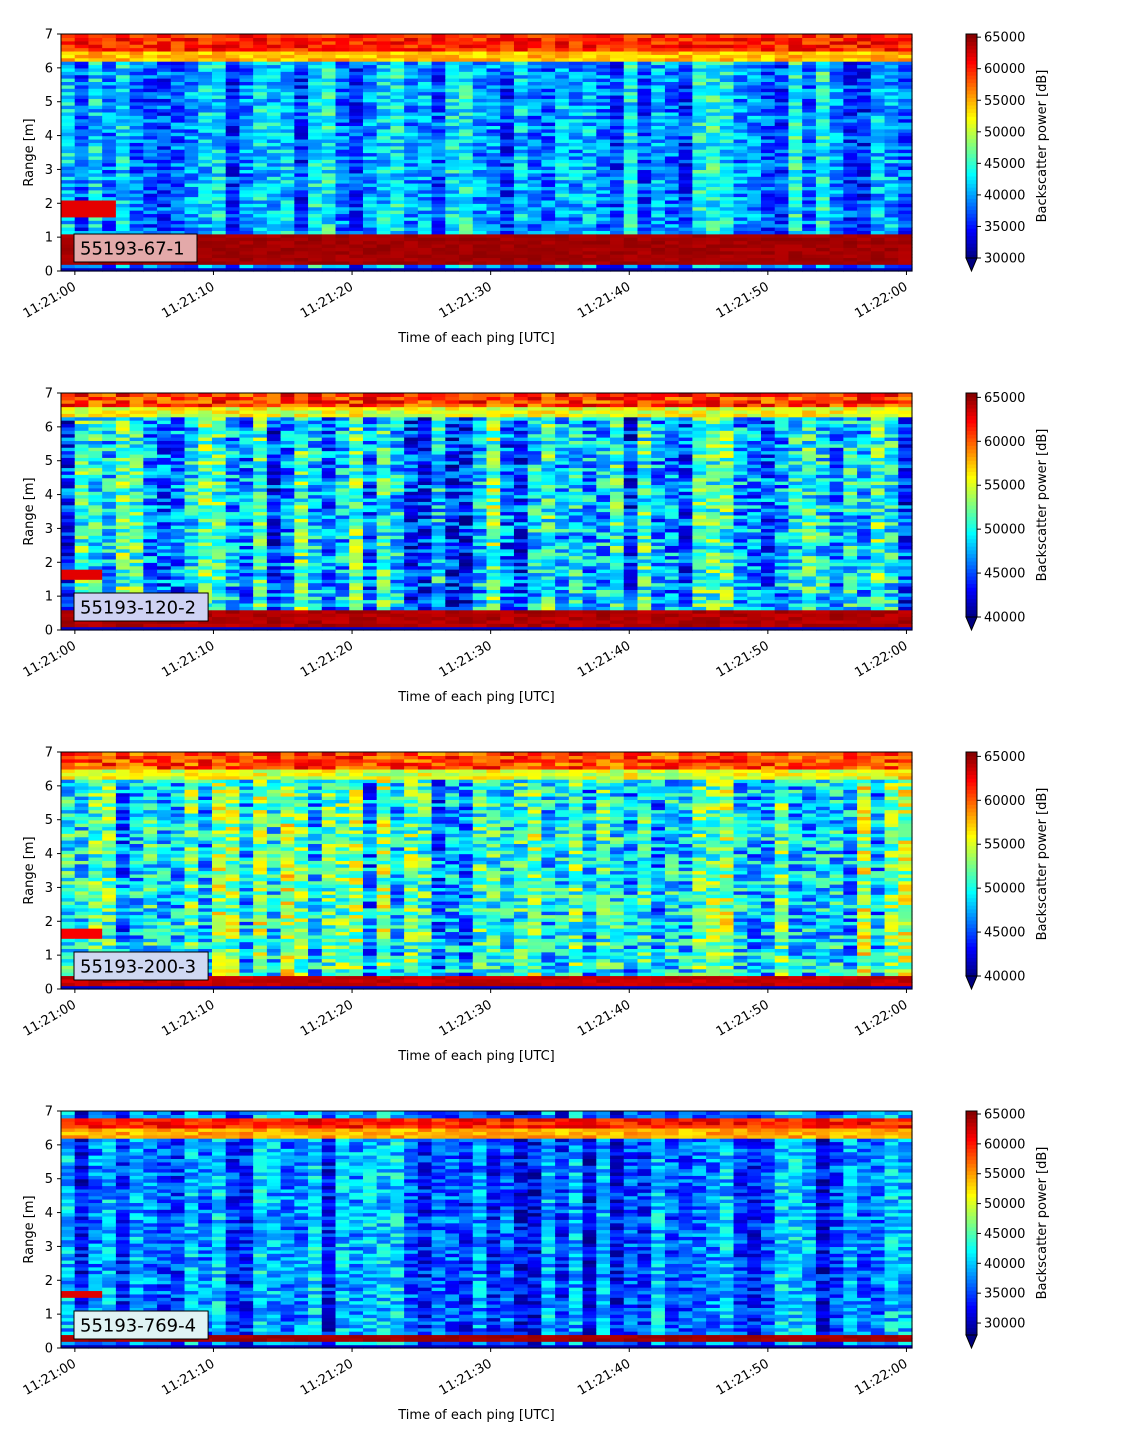  I want to click on y-tick-label: 6, so click(49, 68).